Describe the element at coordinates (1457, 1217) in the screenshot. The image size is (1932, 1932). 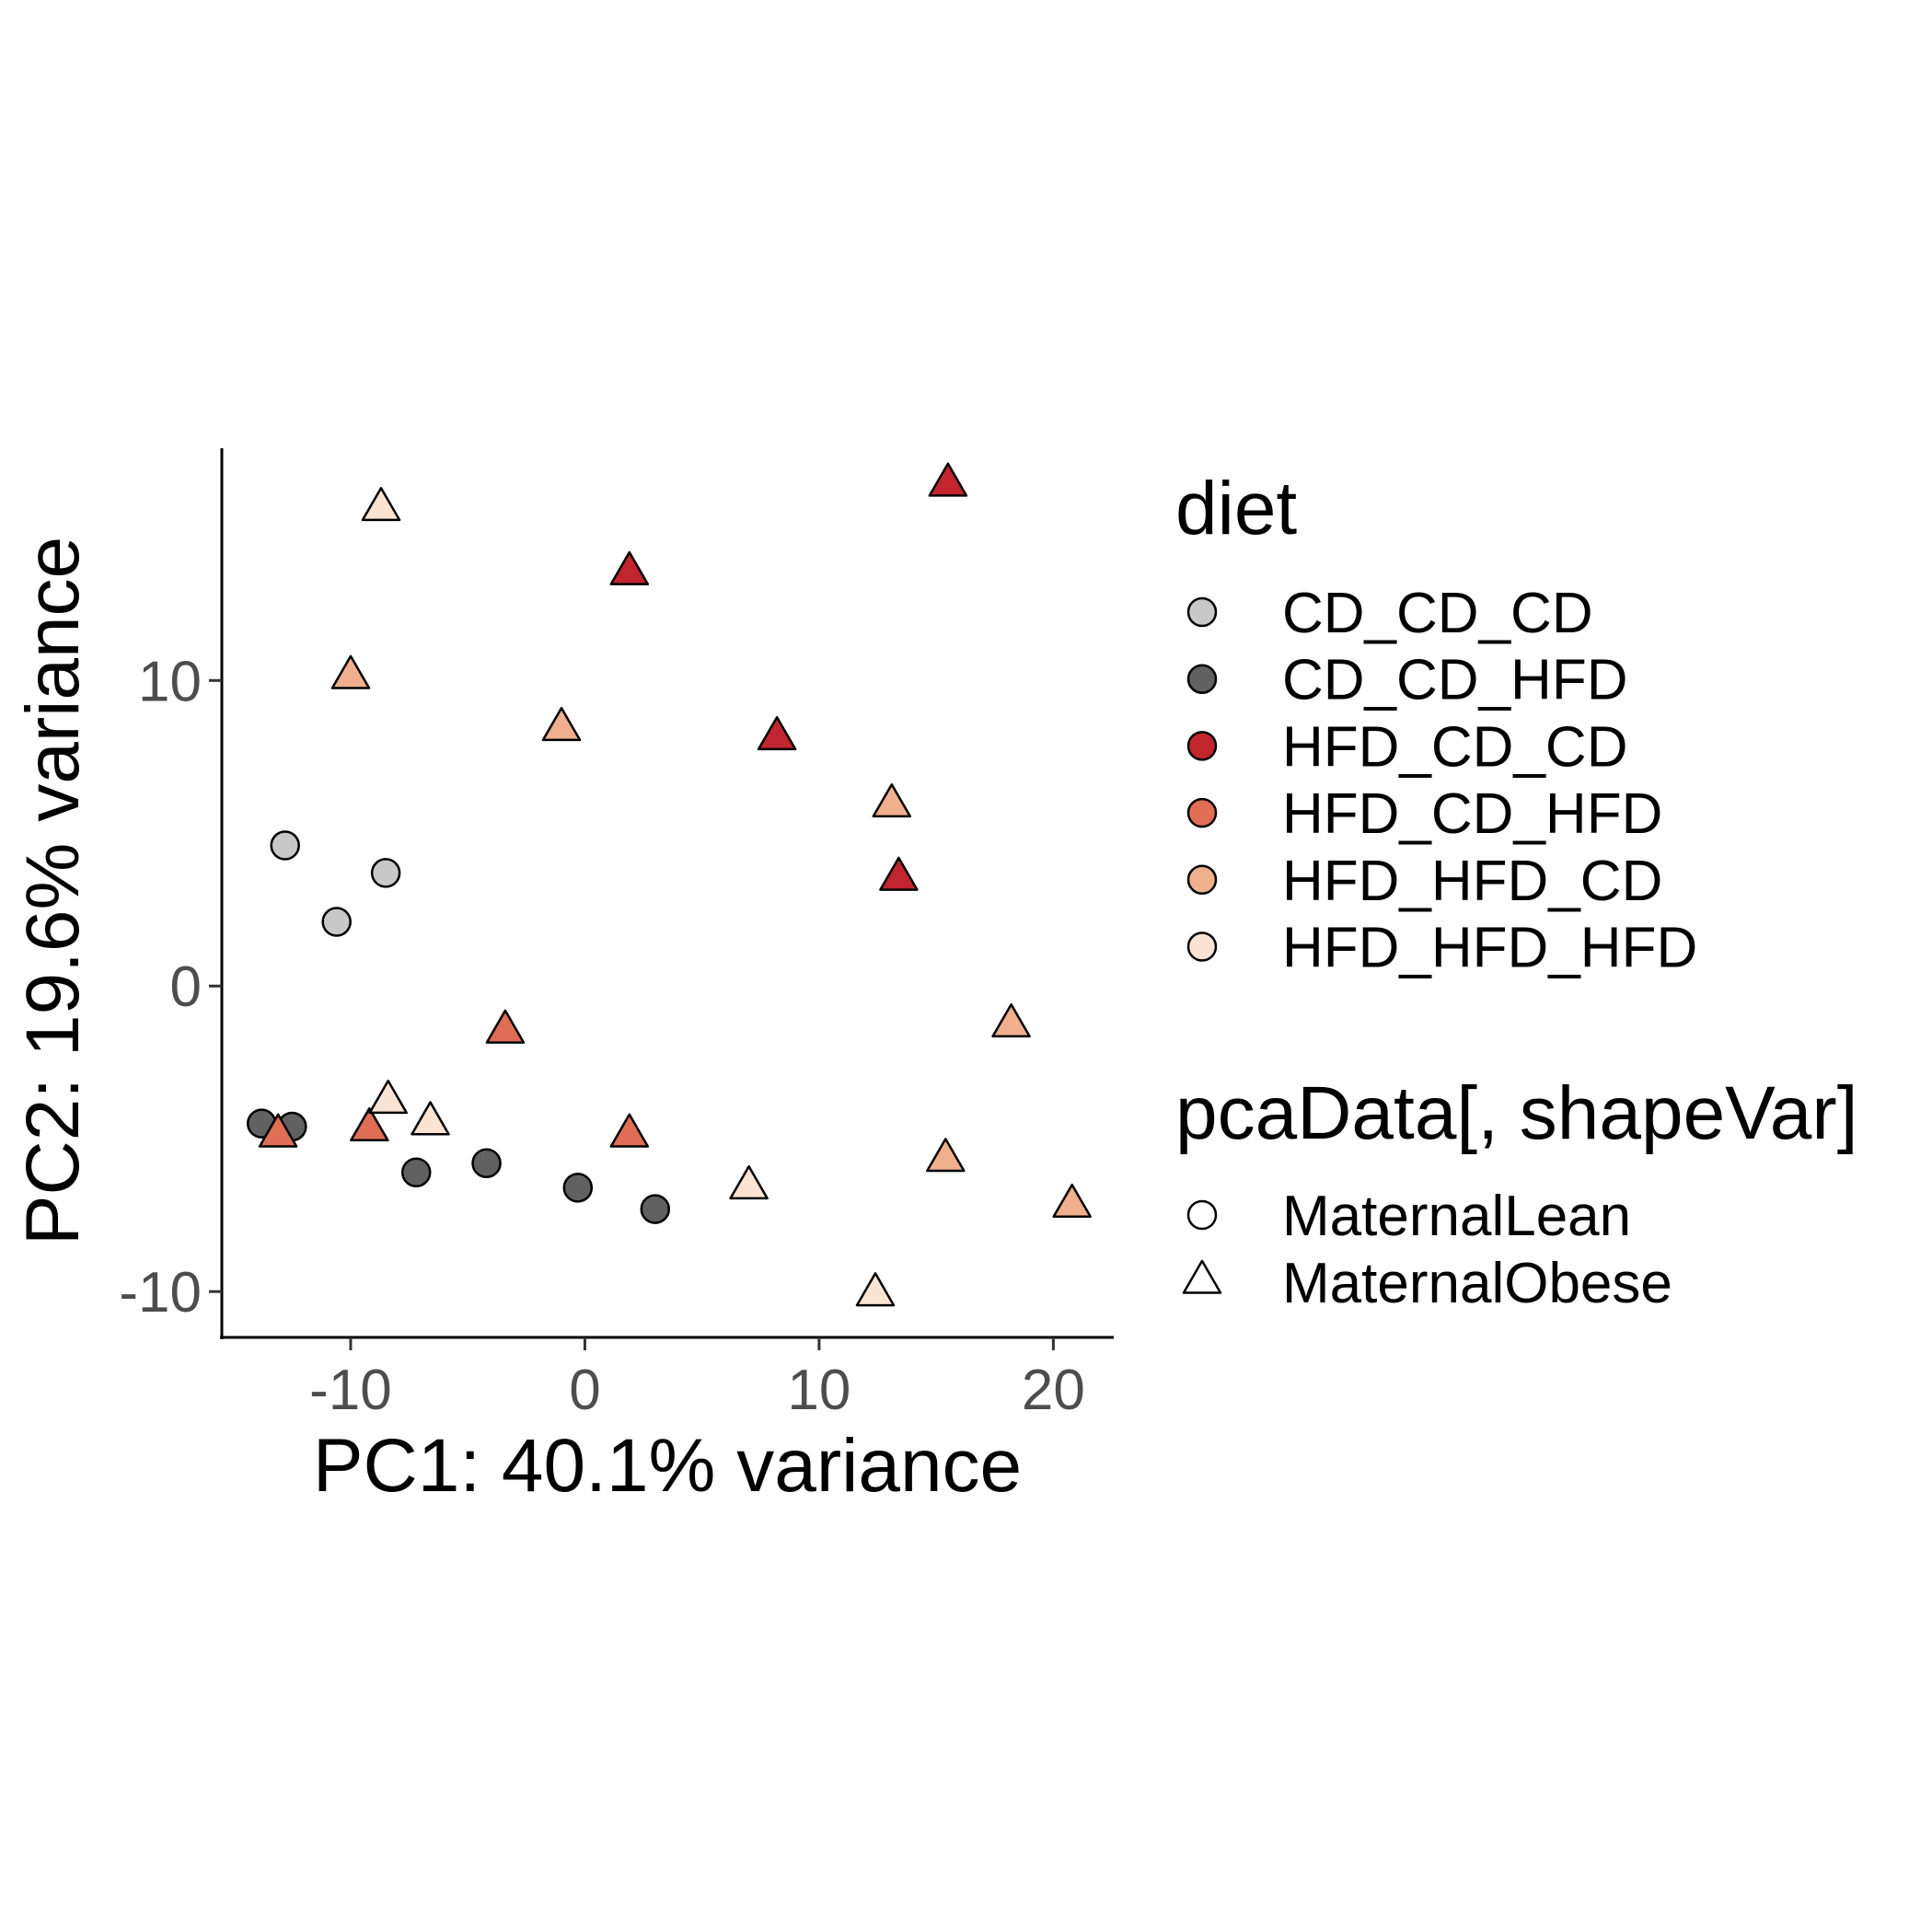
I see `legend-label-shape: MaternalLean` at that location.